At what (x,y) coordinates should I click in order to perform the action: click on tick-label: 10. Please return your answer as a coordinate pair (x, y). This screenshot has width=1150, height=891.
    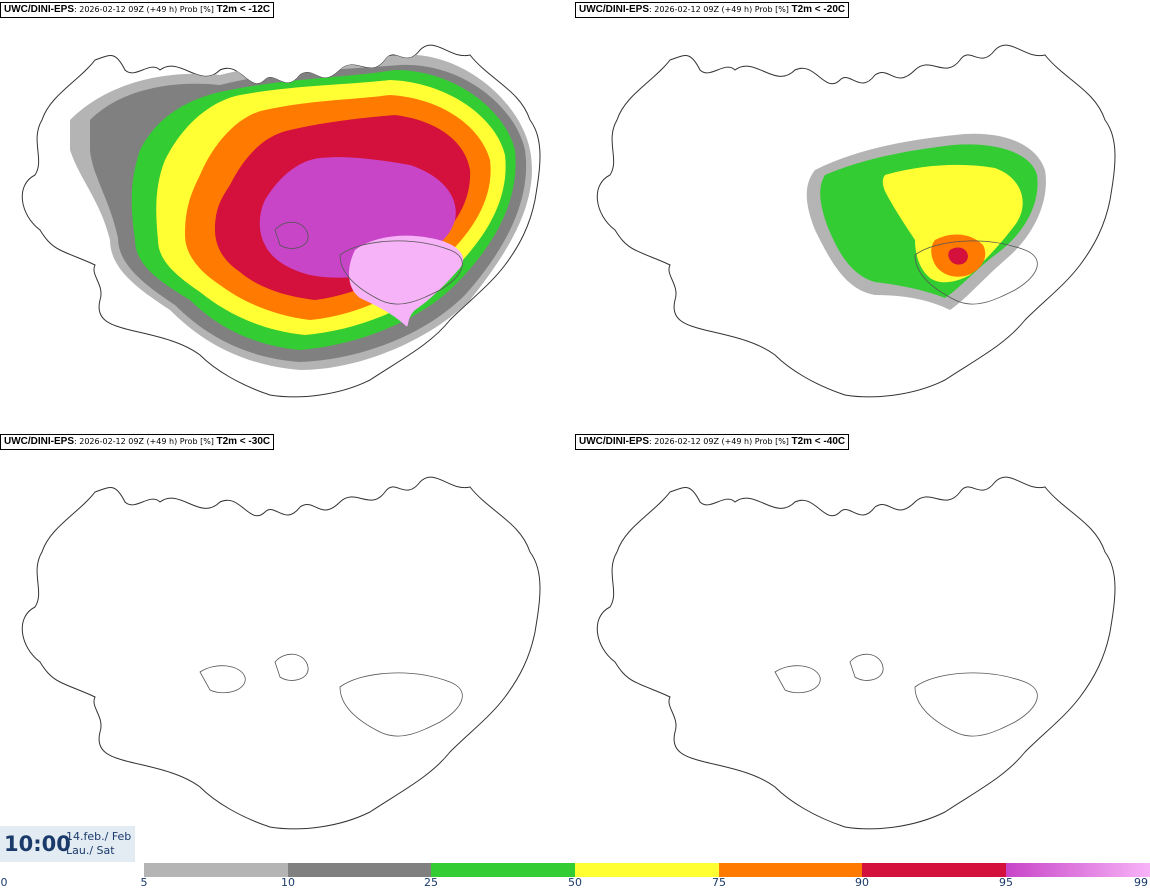
    Looking at the image, I should click on (288, 882).